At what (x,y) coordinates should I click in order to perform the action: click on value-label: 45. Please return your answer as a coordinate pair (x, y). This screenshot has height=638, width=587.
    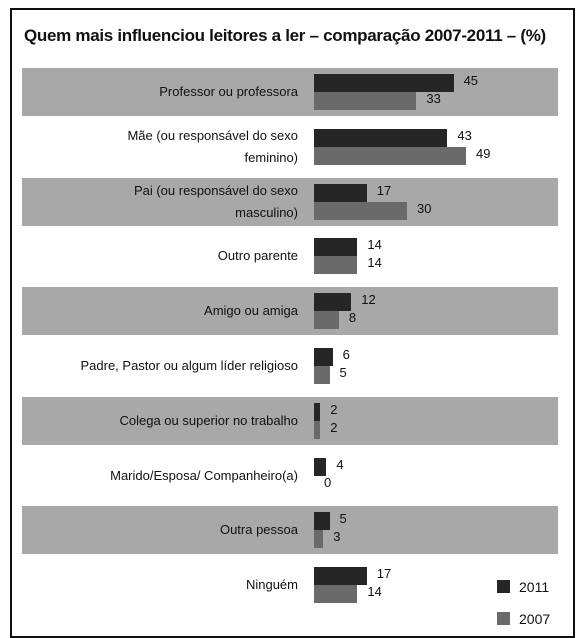
    Looking at the image, I should click on (471, 80).